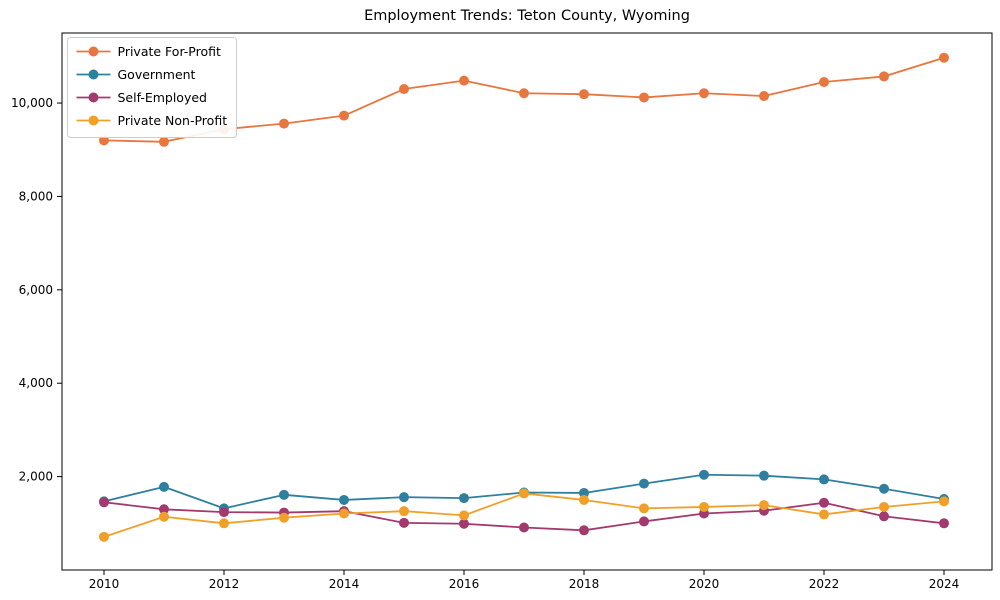 The height and width of the screenshot is (600, 1000). Describe the element at coordinates (464, 584) in the screenshot. I see `x-tick-label: 2016` at that location.